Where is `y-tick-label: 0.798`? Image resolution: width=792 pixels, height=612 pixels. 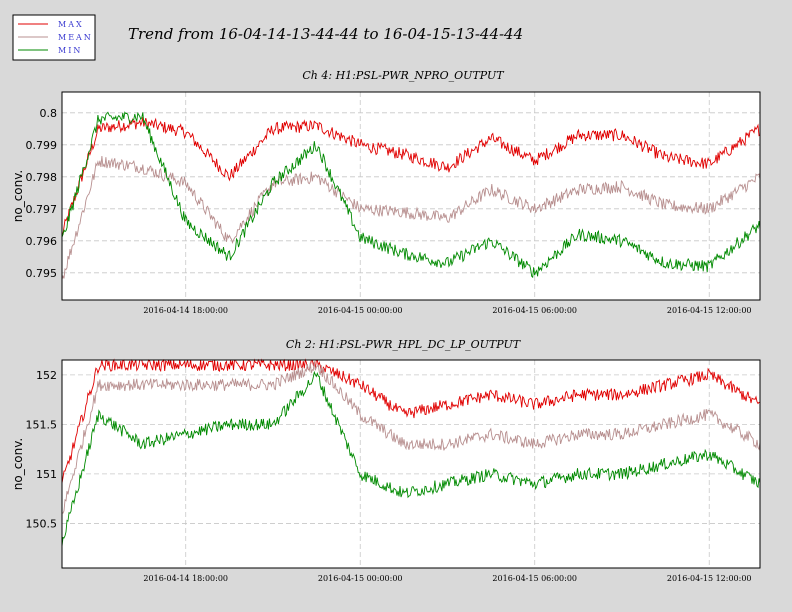
y-tick-label: 0.798 is located at coordinates (42, 177).